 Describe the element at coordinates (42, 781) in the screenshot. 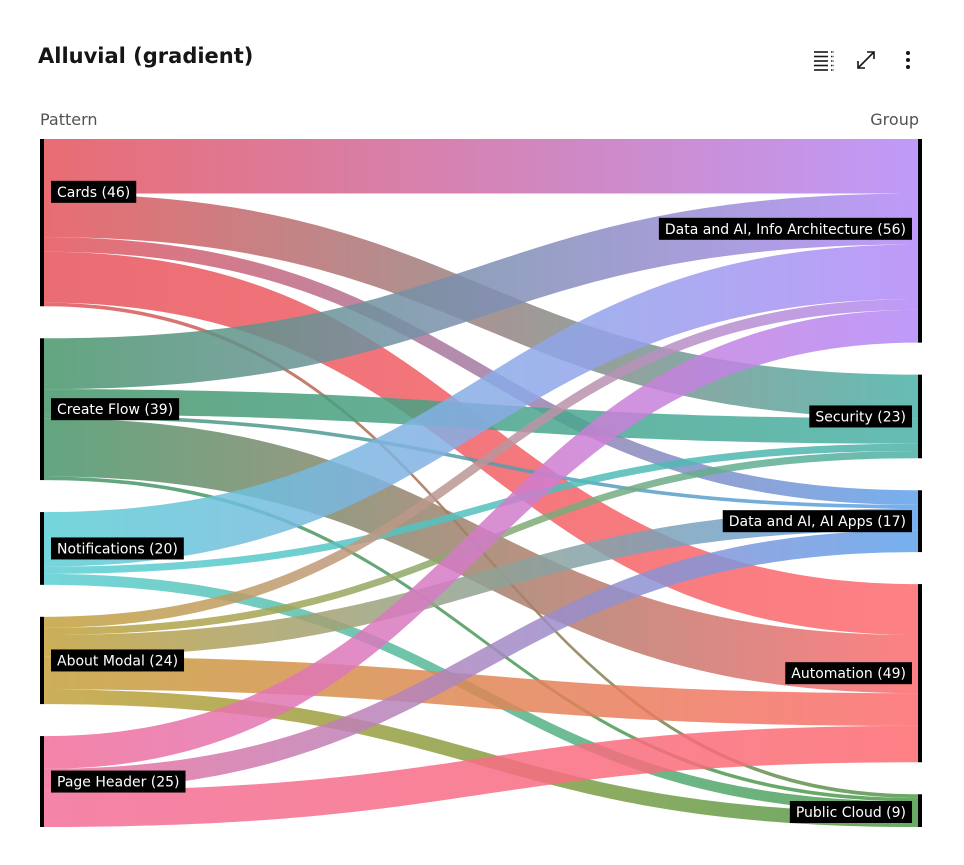

I see `node-bar-pageheader` at that location.